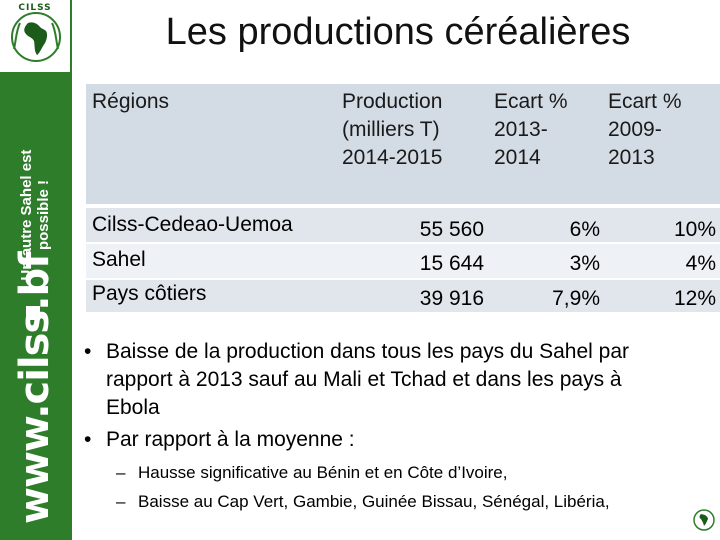 The image size is (720, 540). Describe the element at coordinates (230, 439) in the screenshot. I see `bullet-line: Par rapport à la moyenne :` at that location.